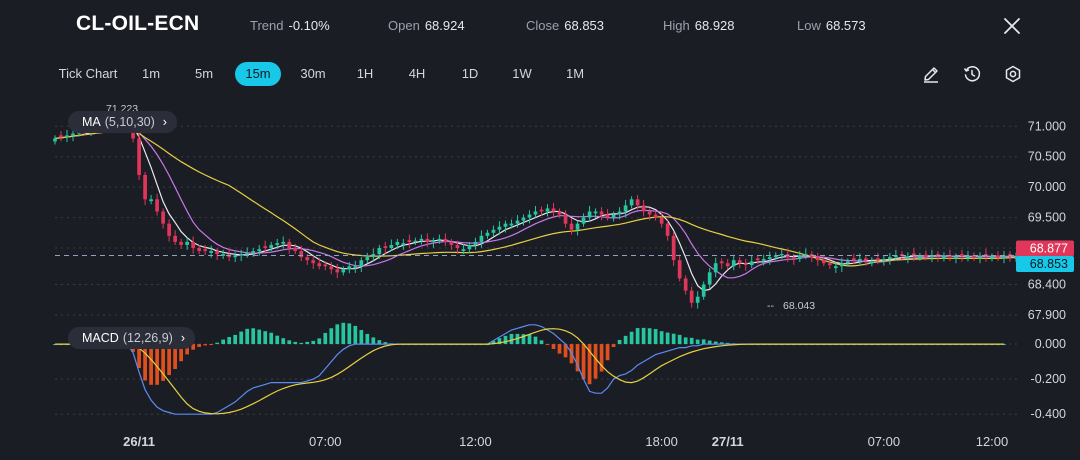 Image resolution: width=1080 pixels, height=460 pixels. What do you see at coordinates (931, 74) in the screenshot?
I see `pencil-icon` at bounding box center [931, 74].